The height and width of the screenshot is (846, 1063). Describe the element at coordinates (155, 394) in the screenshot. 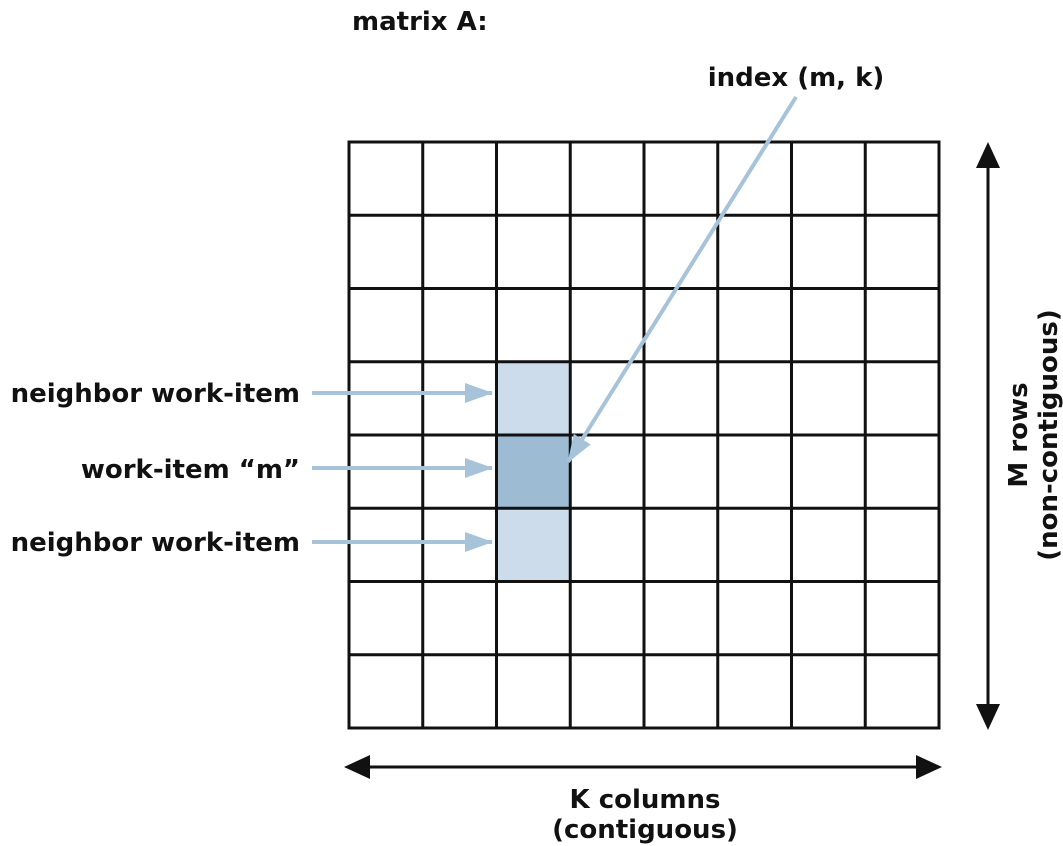

I see `neighbor-top-label: neighbor work-item` at that location.